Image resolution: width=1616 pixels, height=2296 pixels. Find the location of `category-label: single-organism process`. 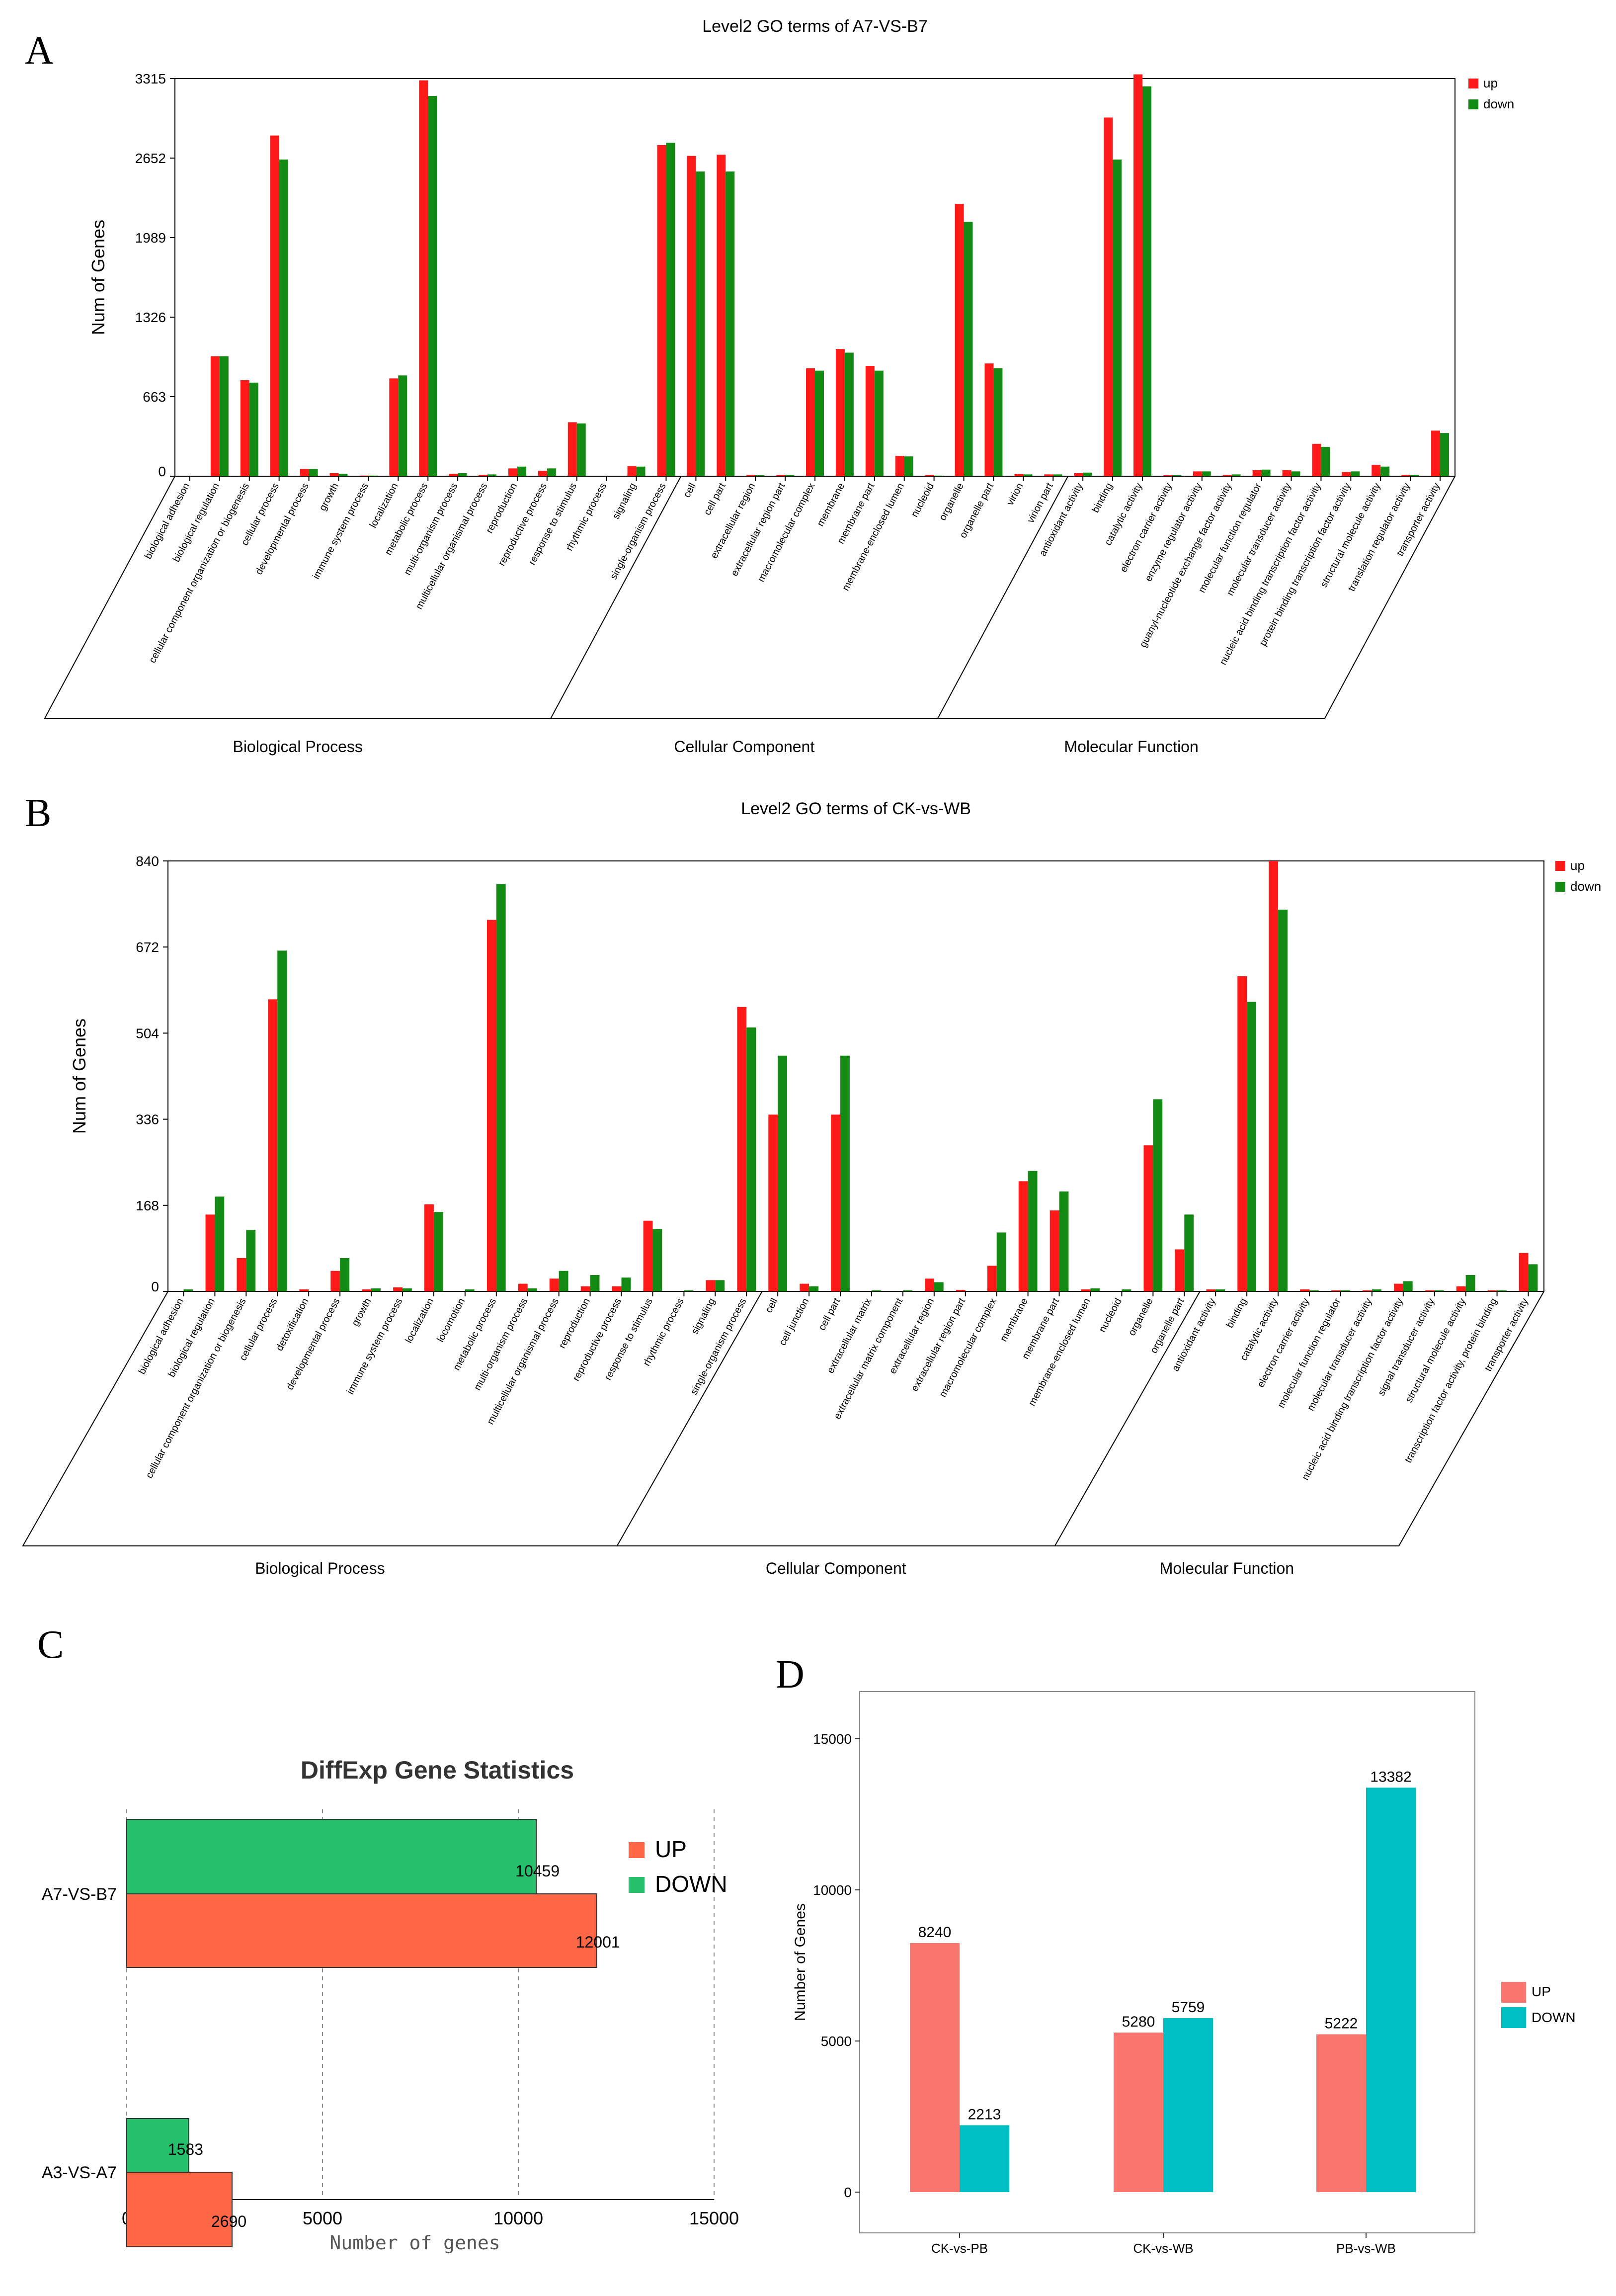

category-label: single-organism process is located at coordinates (718, 1347).